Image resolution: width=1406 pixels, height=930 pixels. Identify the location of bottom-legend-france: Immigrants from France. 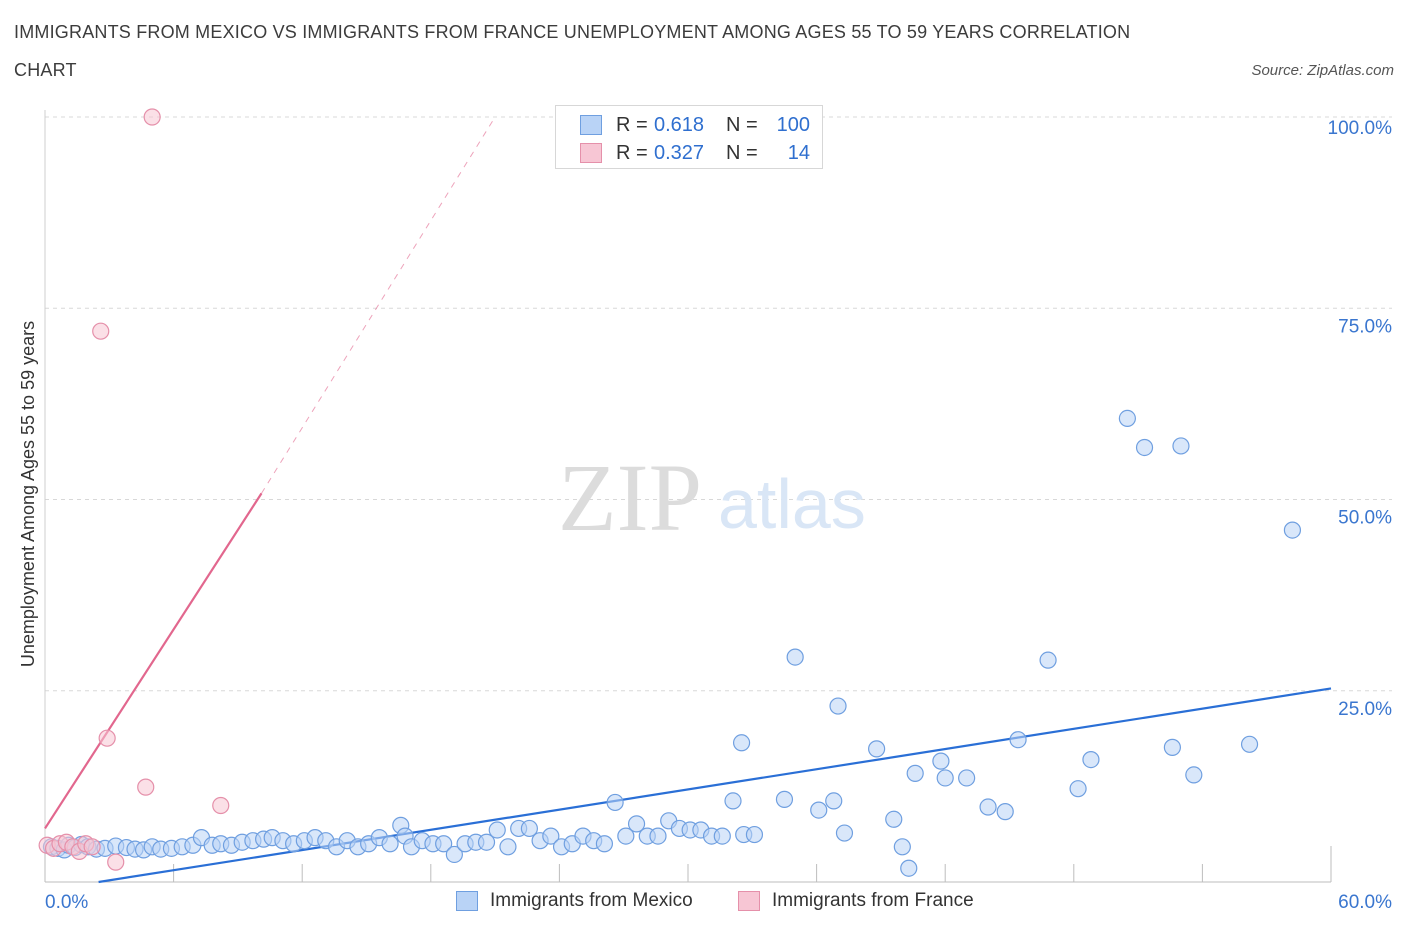
(856, 901).